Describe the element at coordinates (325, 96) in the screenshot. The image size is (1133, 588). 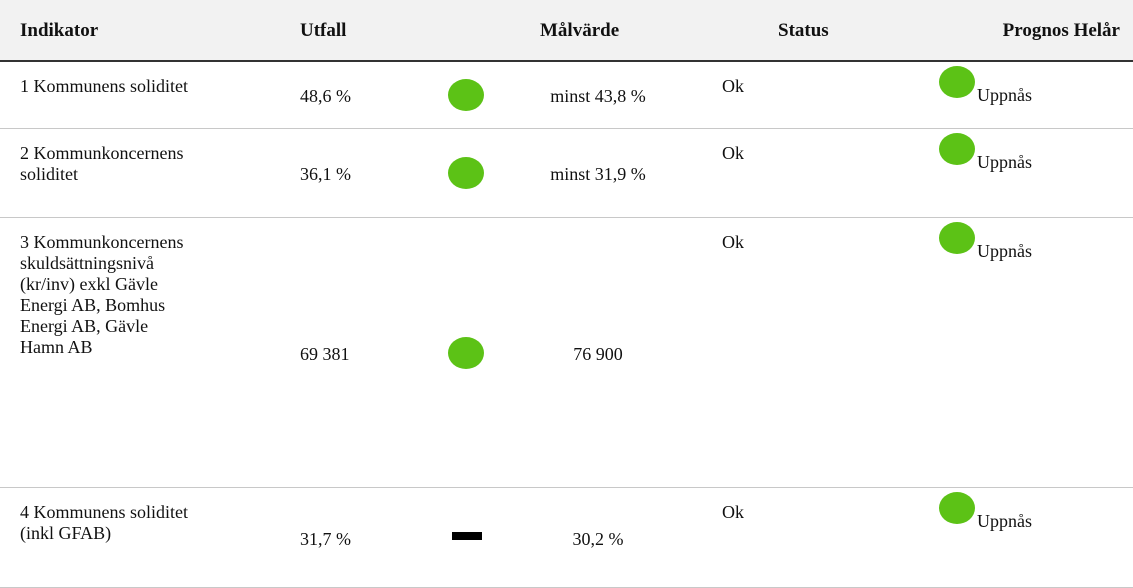
I see `outcome-cell: 48,6 %` at that location.